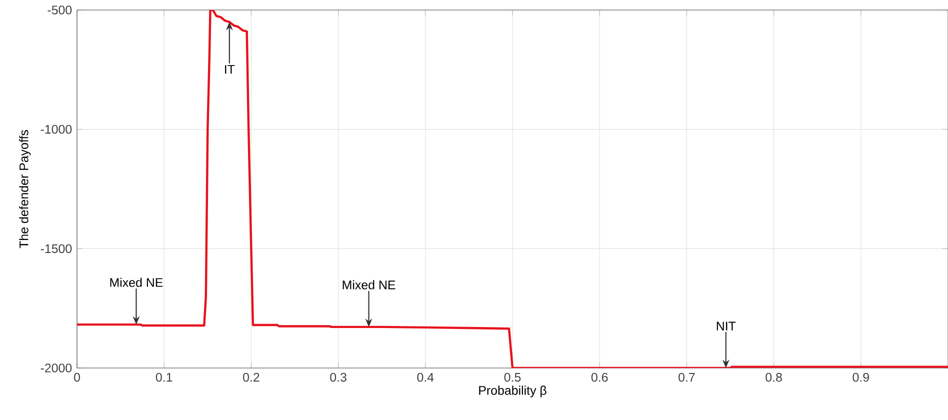 The width and height of the screenshot is (948, 420). I want to click on x-tick-label: 0.7, so click(686, 377).